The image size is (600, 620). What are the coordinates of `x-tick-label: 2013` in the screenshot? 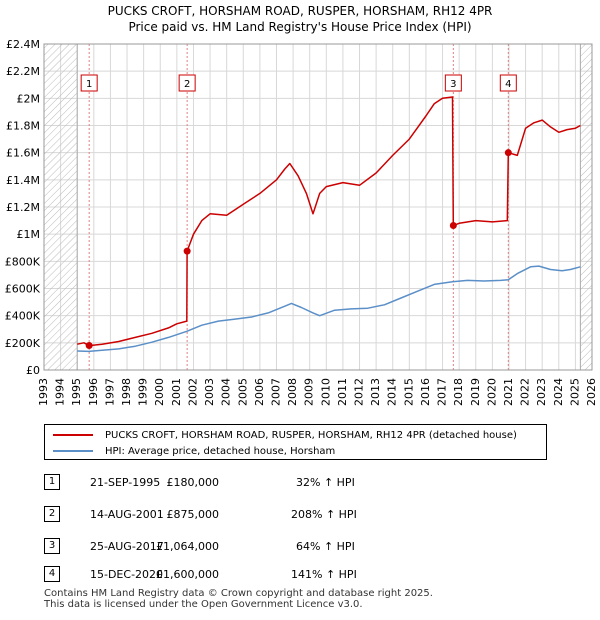 It's located at (375, 392).